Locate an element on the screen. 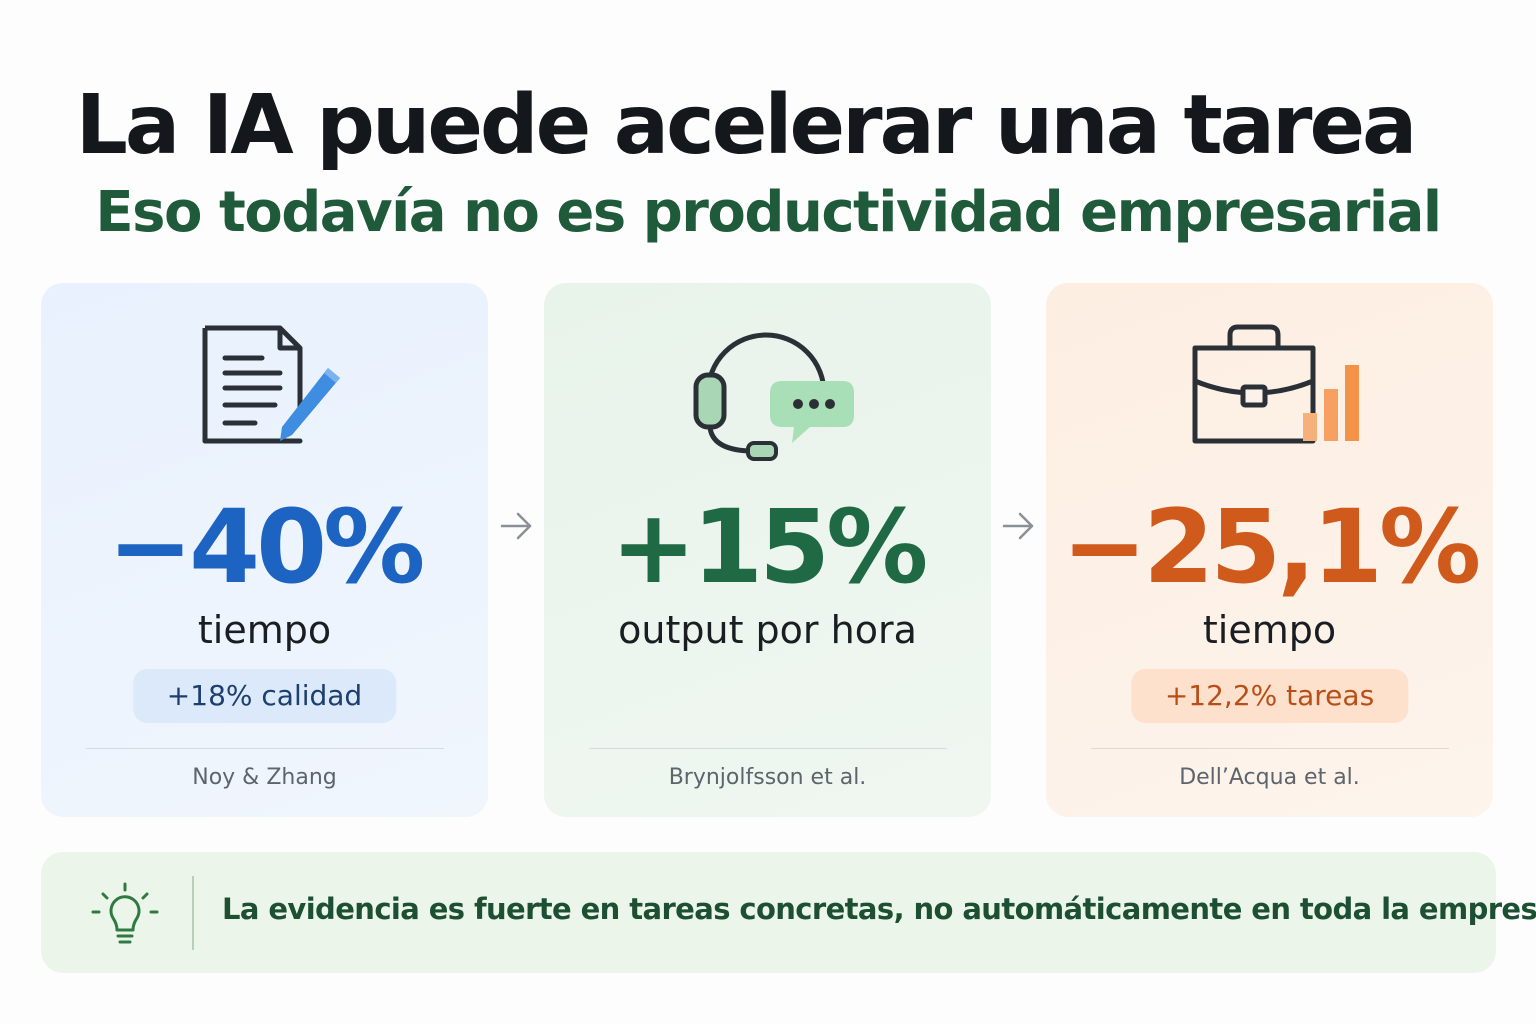  stat-value: −40% is located at coordinates (266, 547).